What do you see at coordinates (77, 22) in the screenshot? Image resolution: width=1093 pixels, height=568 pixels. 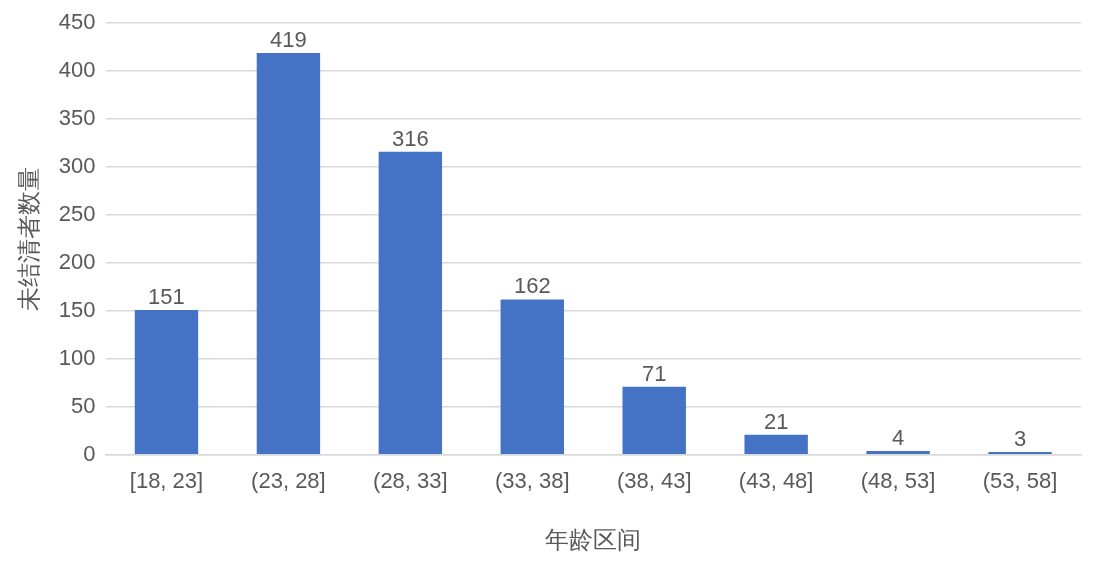 I see `y-tick-label: 450` at bounding box center [77, 22].